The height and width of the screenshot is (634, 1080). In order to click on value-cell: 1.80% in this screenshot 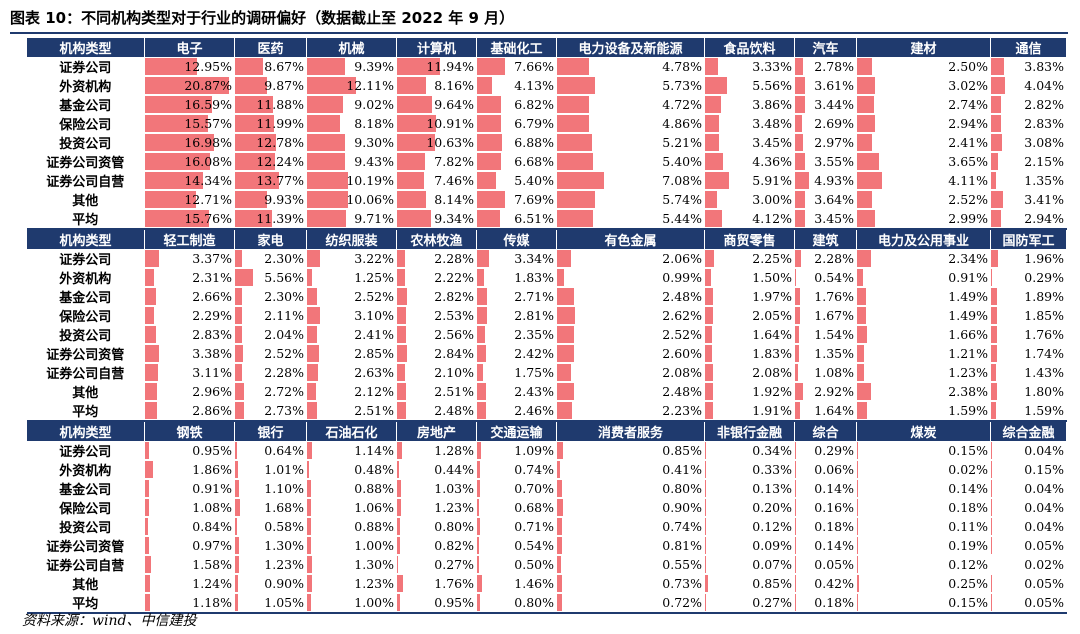, I will do `click(1028, 391)`.